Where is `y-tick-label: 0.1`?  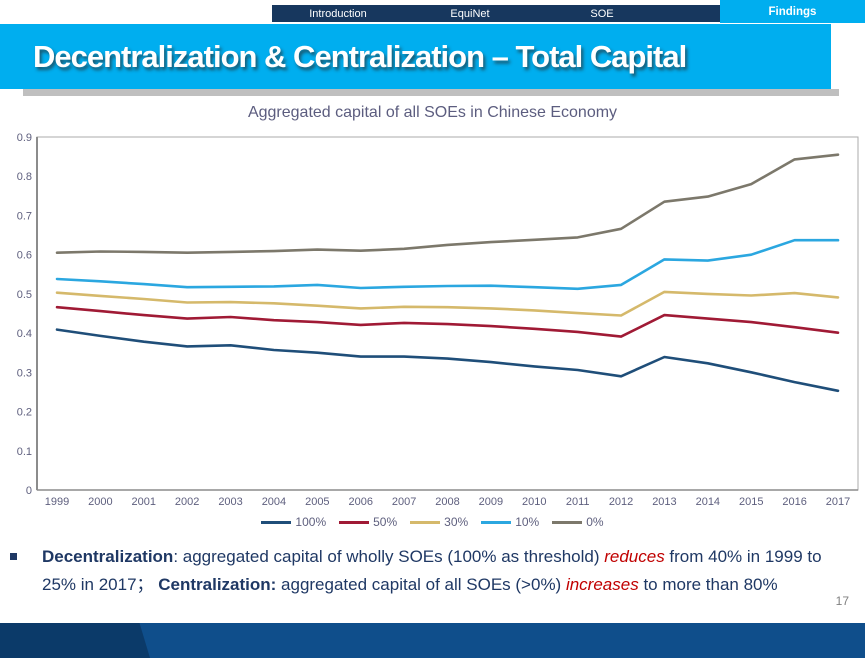 y-tick-label: 0.1 is located at coordinates (24, 452).